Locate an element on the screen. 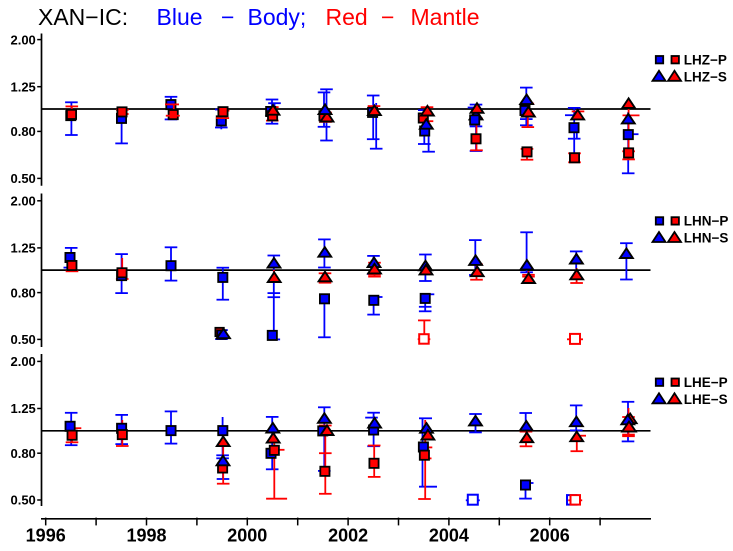 Image resolution: width=733 pixels, height=551 pixels. svg-text: 2006 is located at coordinates (550, 535).